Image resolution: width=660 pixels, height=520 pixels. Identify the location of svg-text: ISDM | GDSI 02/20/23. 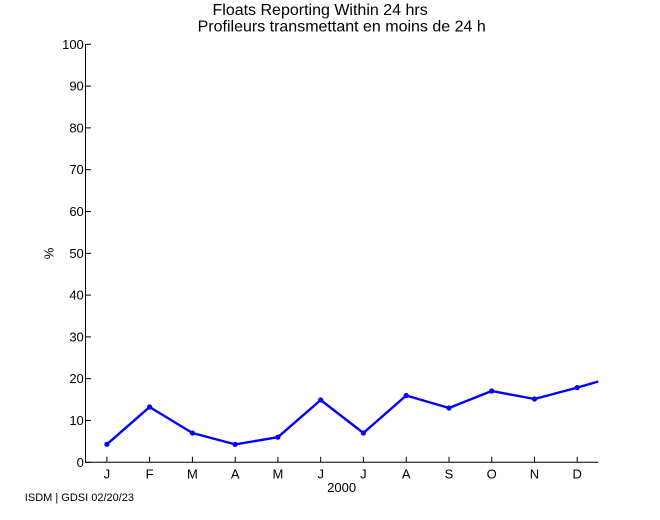
(79, 498).